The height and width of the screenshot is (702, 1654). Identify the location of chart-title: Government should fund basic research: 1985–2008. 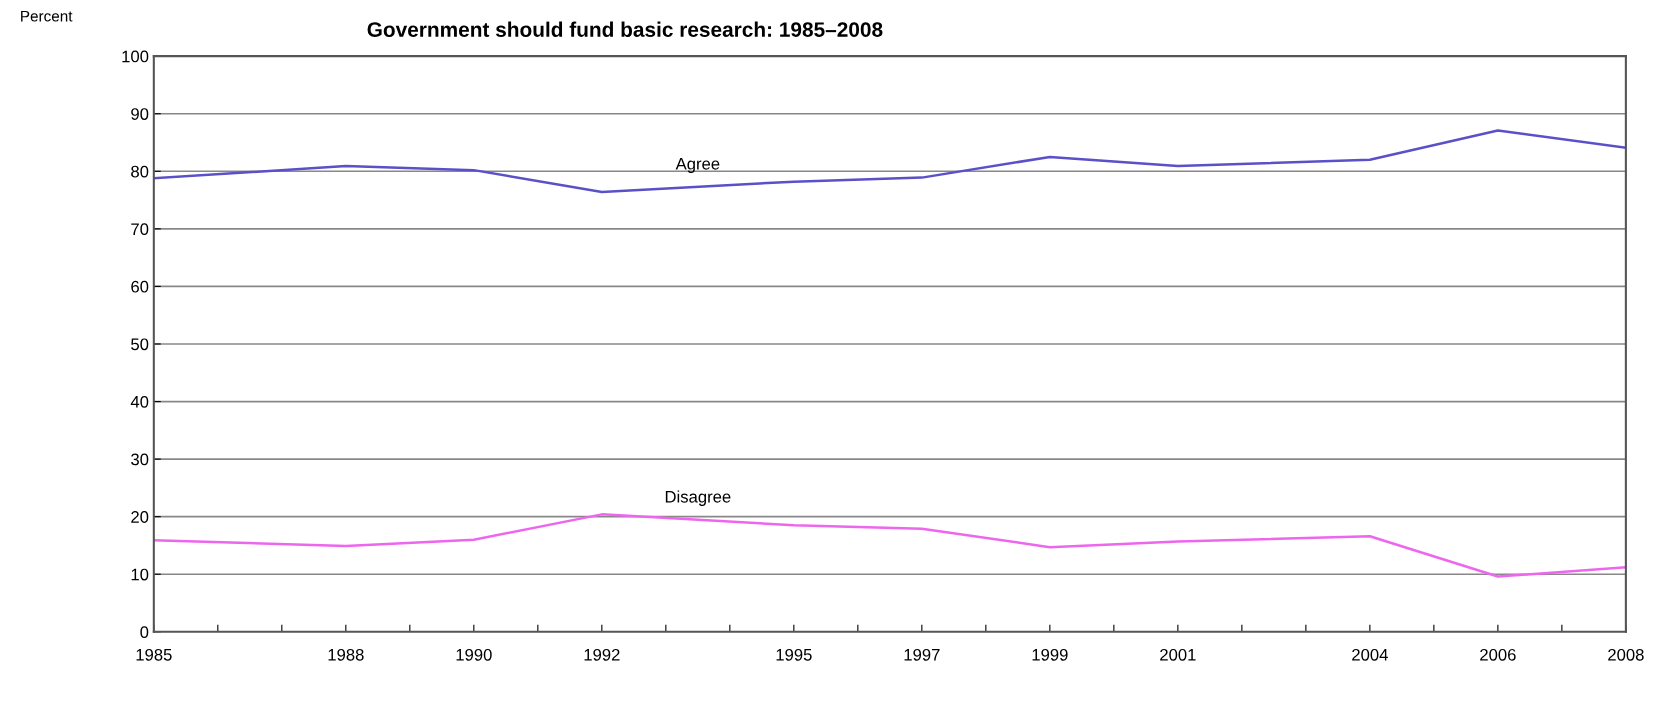
(625, 29).